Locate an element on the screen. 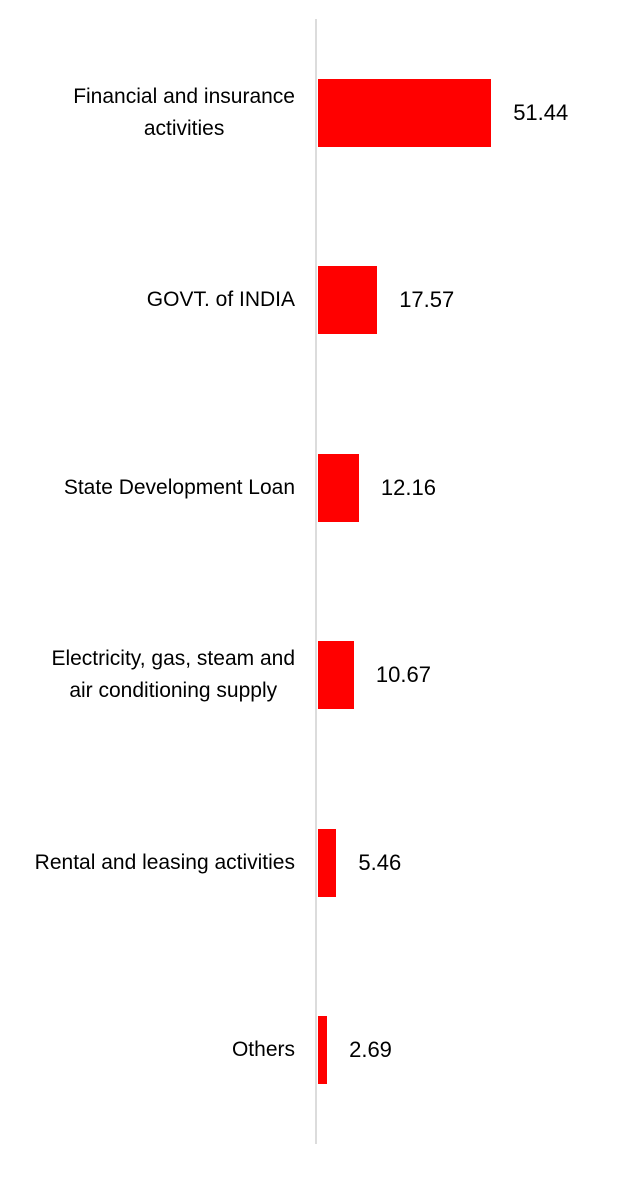  bar-cell: 51.44 is located at coordinates (471, 112).